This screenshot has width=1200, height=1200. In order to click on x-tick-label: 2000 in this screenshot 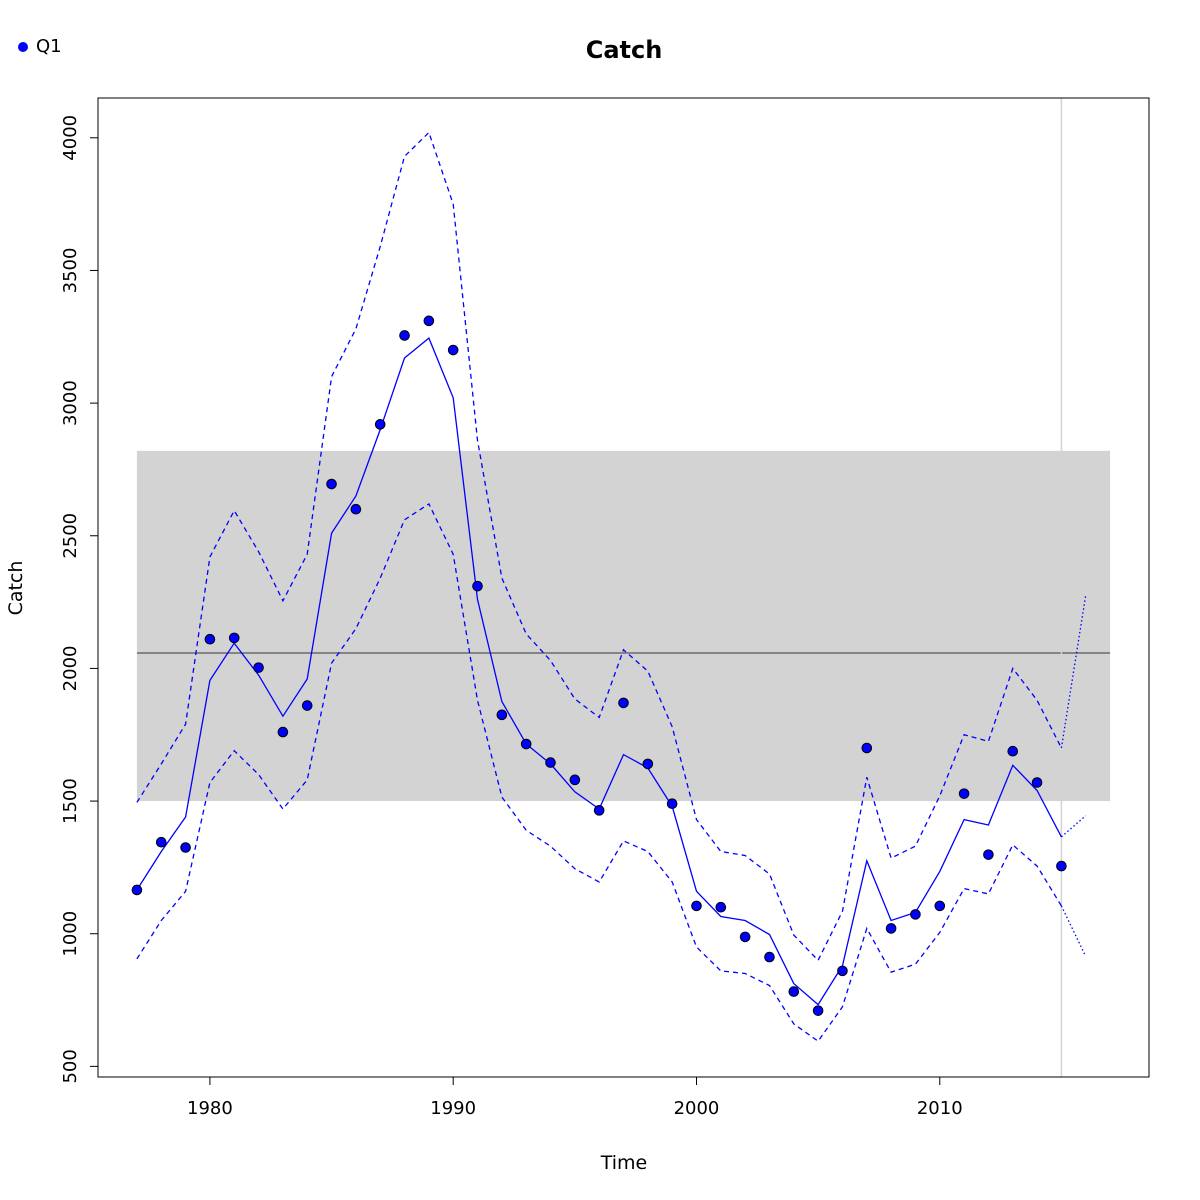, I will do `click(697, 1108)`.